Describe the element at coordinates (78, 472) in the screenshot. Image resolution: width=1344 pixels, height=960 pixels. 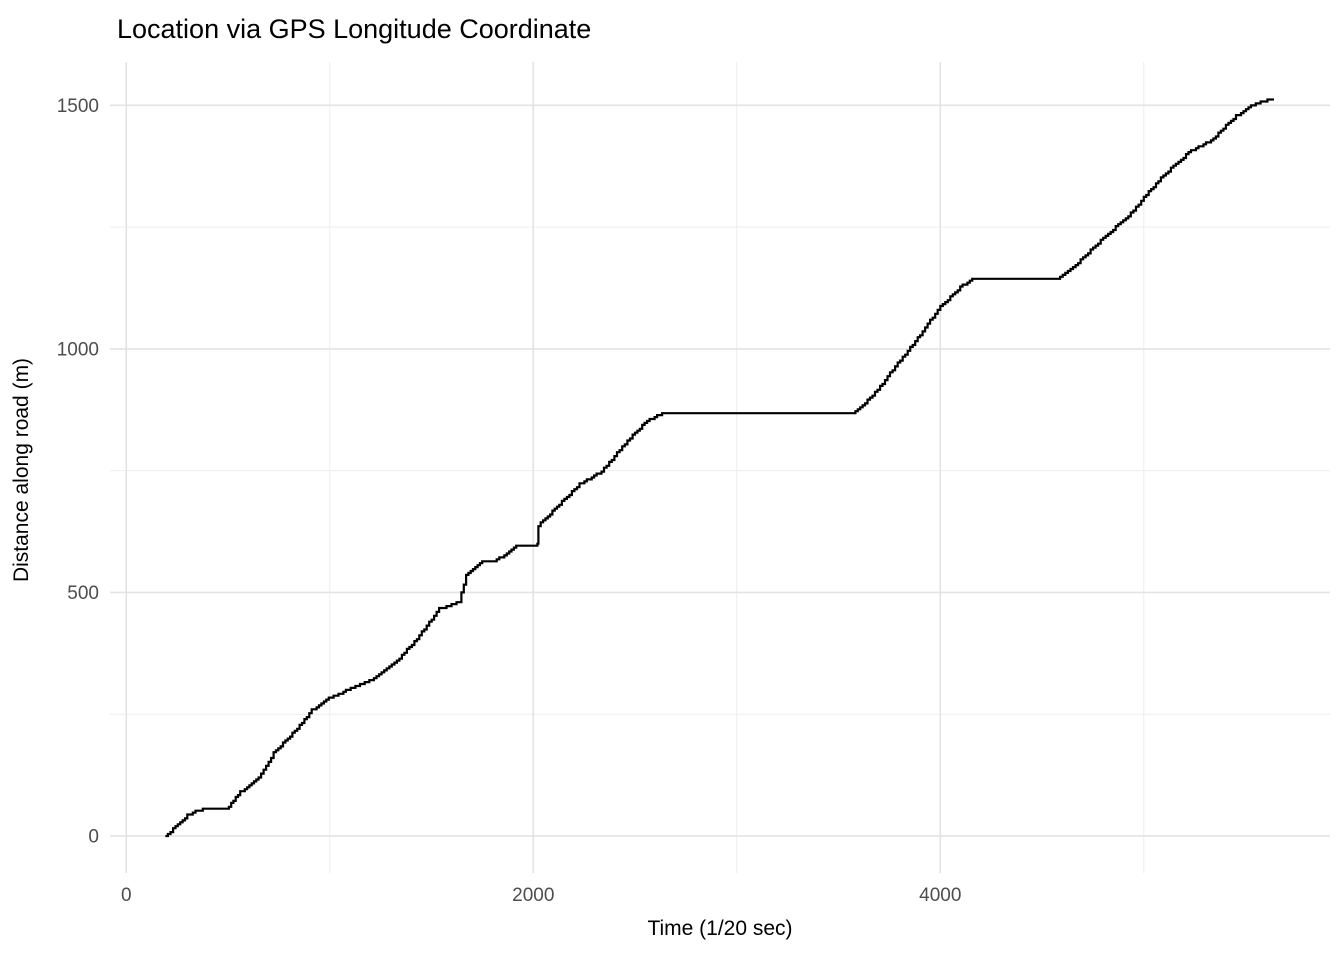
I see `y-axis-tick-labels: 0 500 1000 1500` at that location.